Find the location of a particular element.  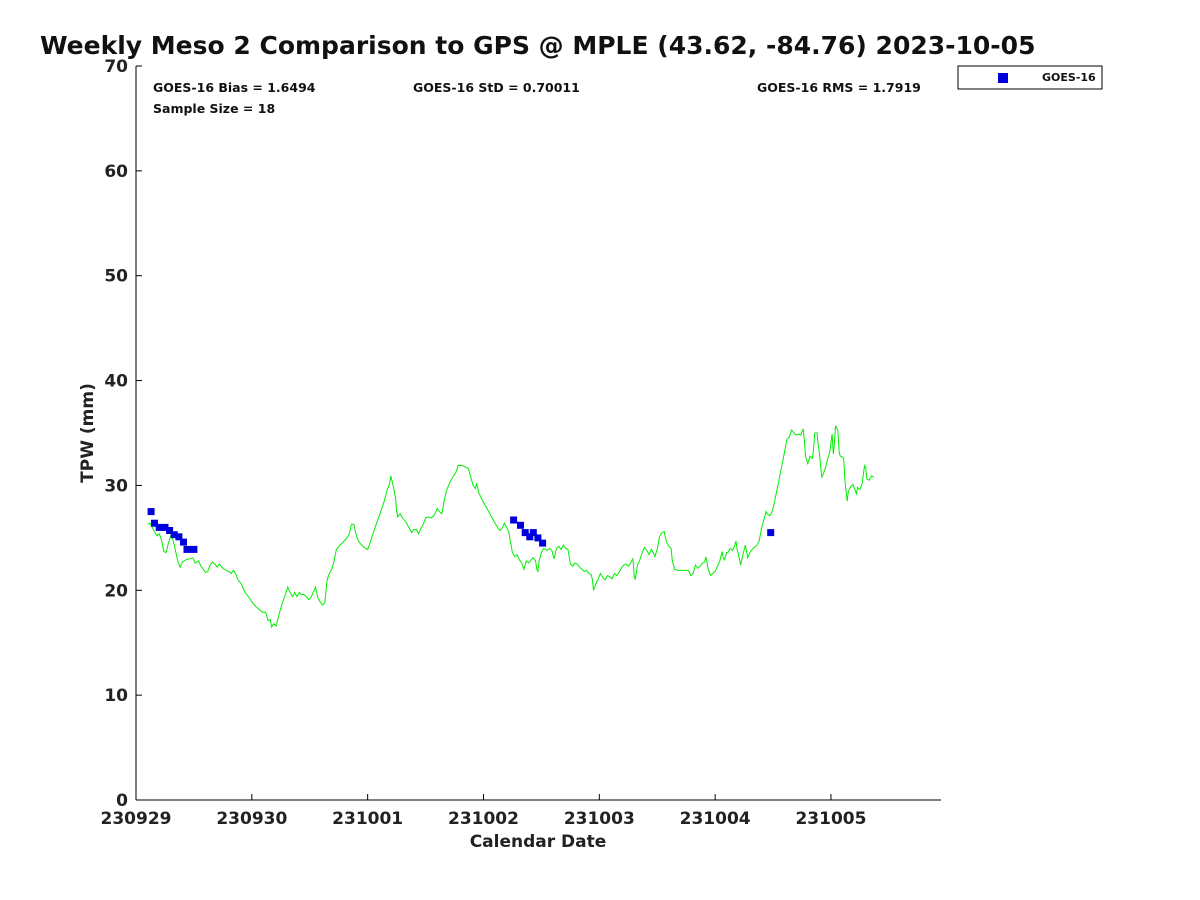

y-tick-label: 30 is located at coordinates (116, 486).